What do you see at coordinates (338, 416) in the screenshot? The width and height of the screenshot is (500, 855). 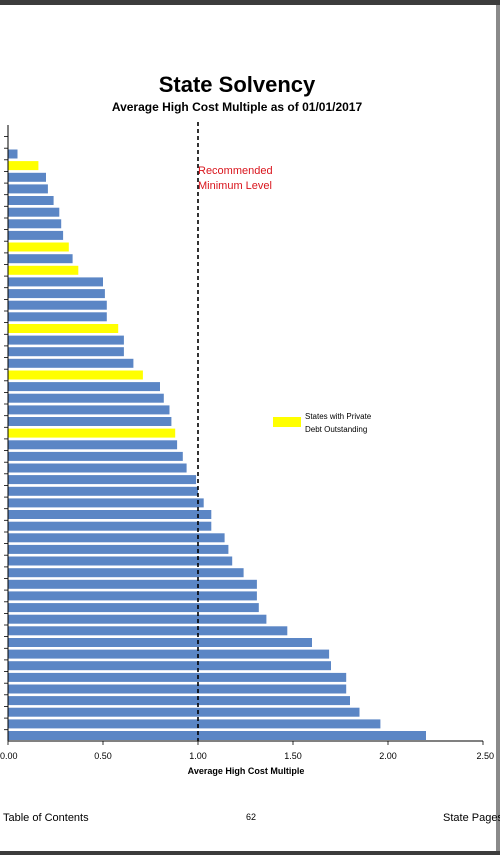 I see `legend-label-line1: States with Private` at bounding box center [338, 416].